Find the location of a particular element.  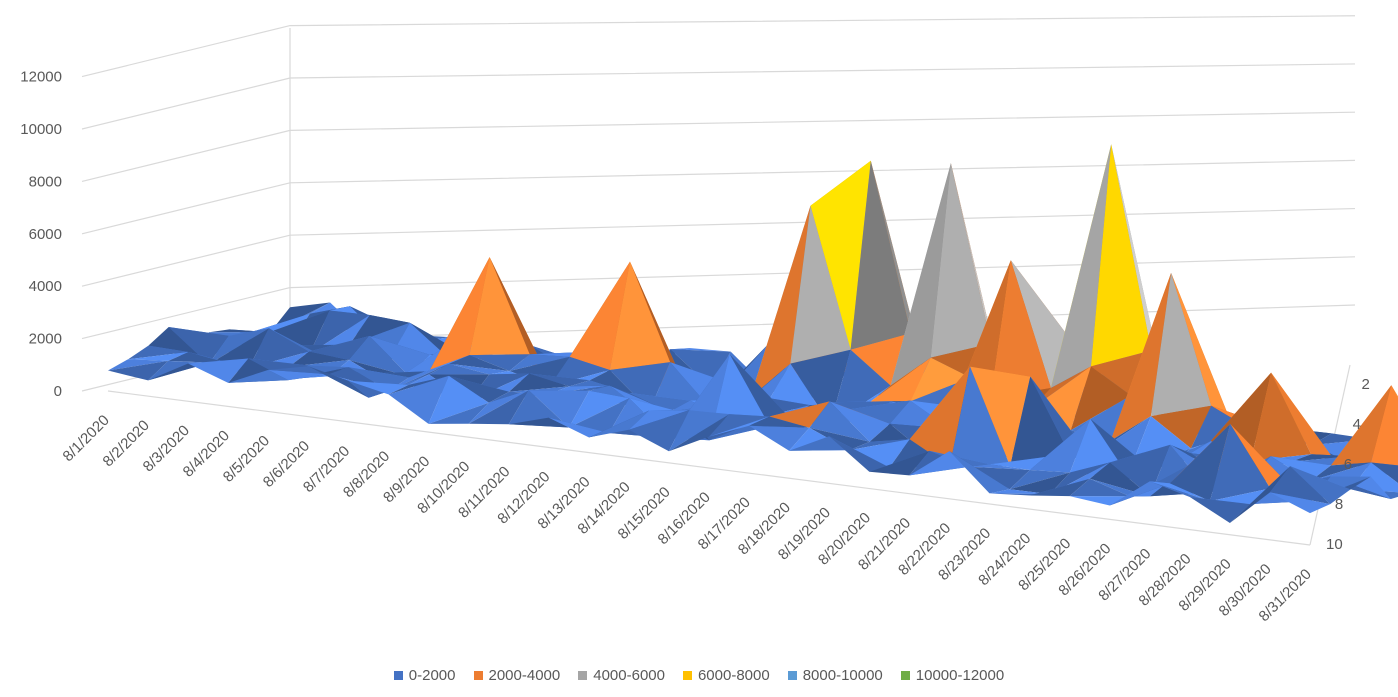

legend-label: 8000-10000 is located at coordinates (842, 675).